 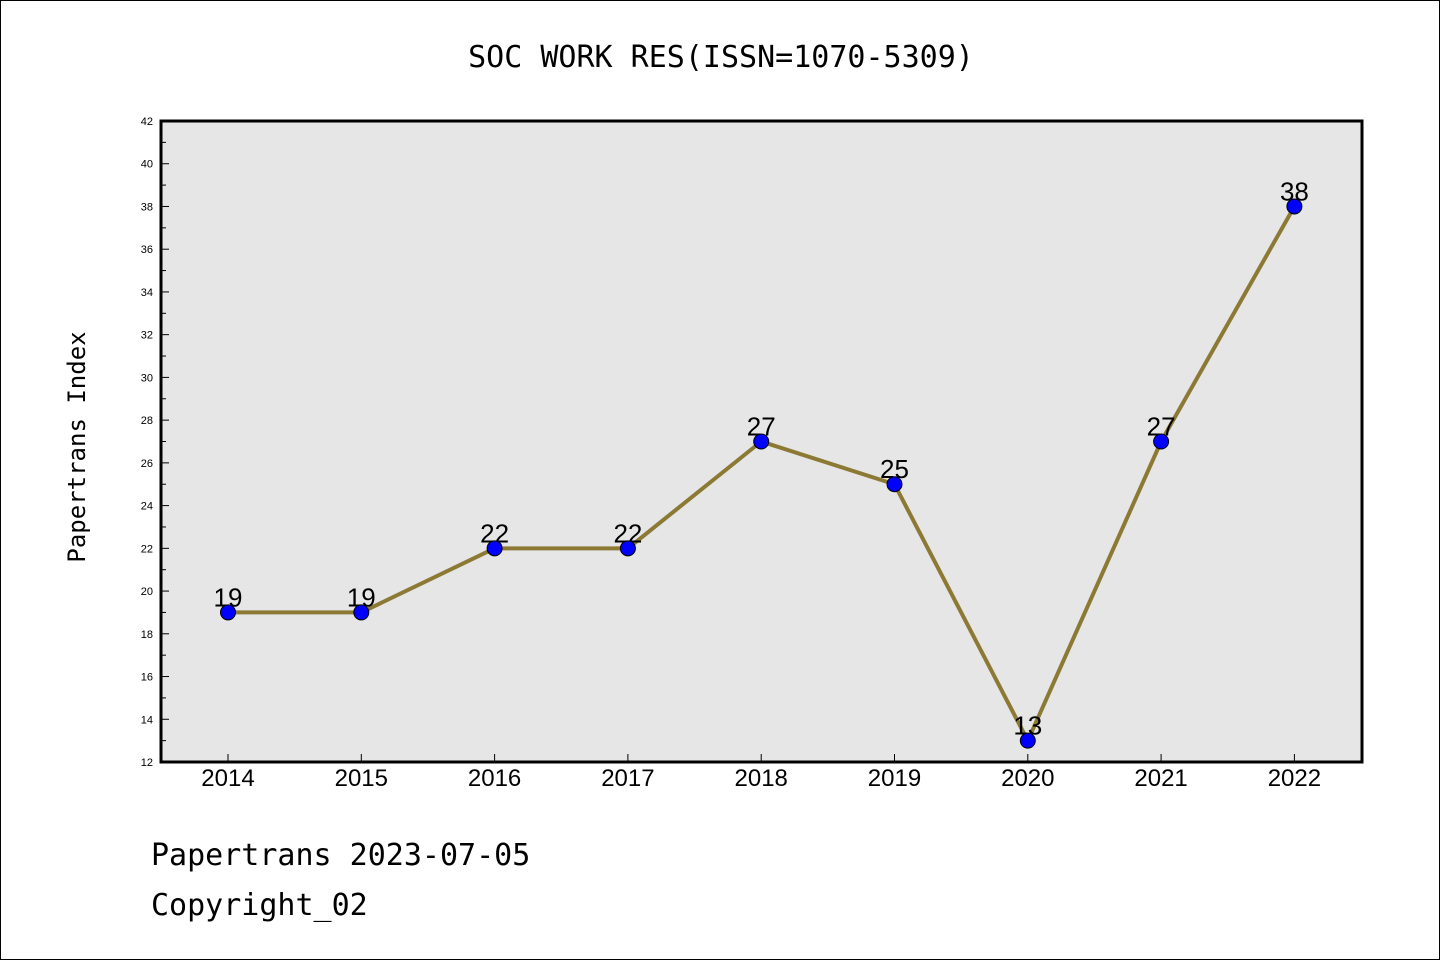 I want to click on y-tick-label: 28, so click(x=147, y=421).